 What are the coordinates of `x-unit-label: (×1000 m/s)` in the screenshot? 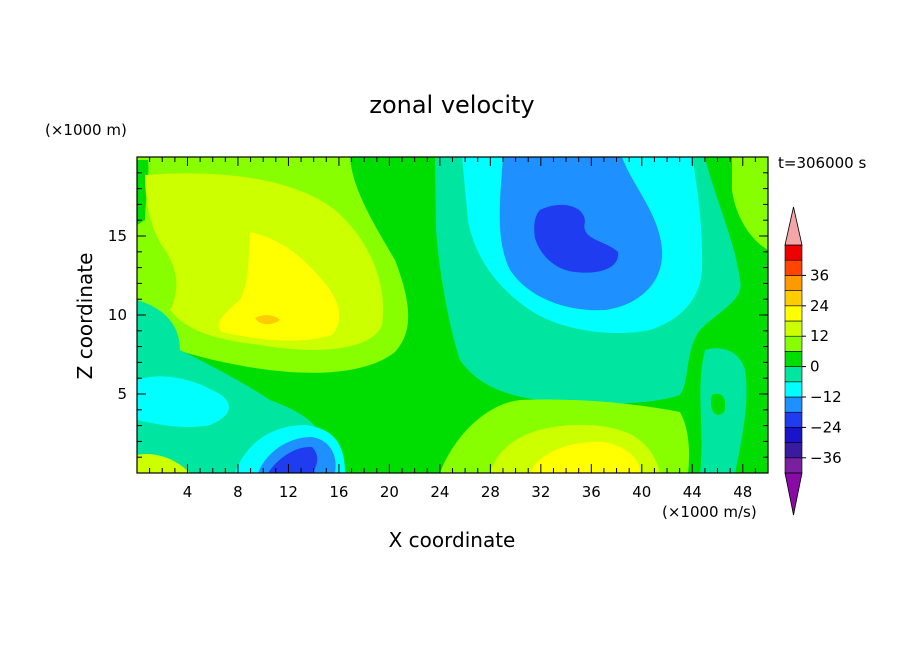 It's located at (709, 512).